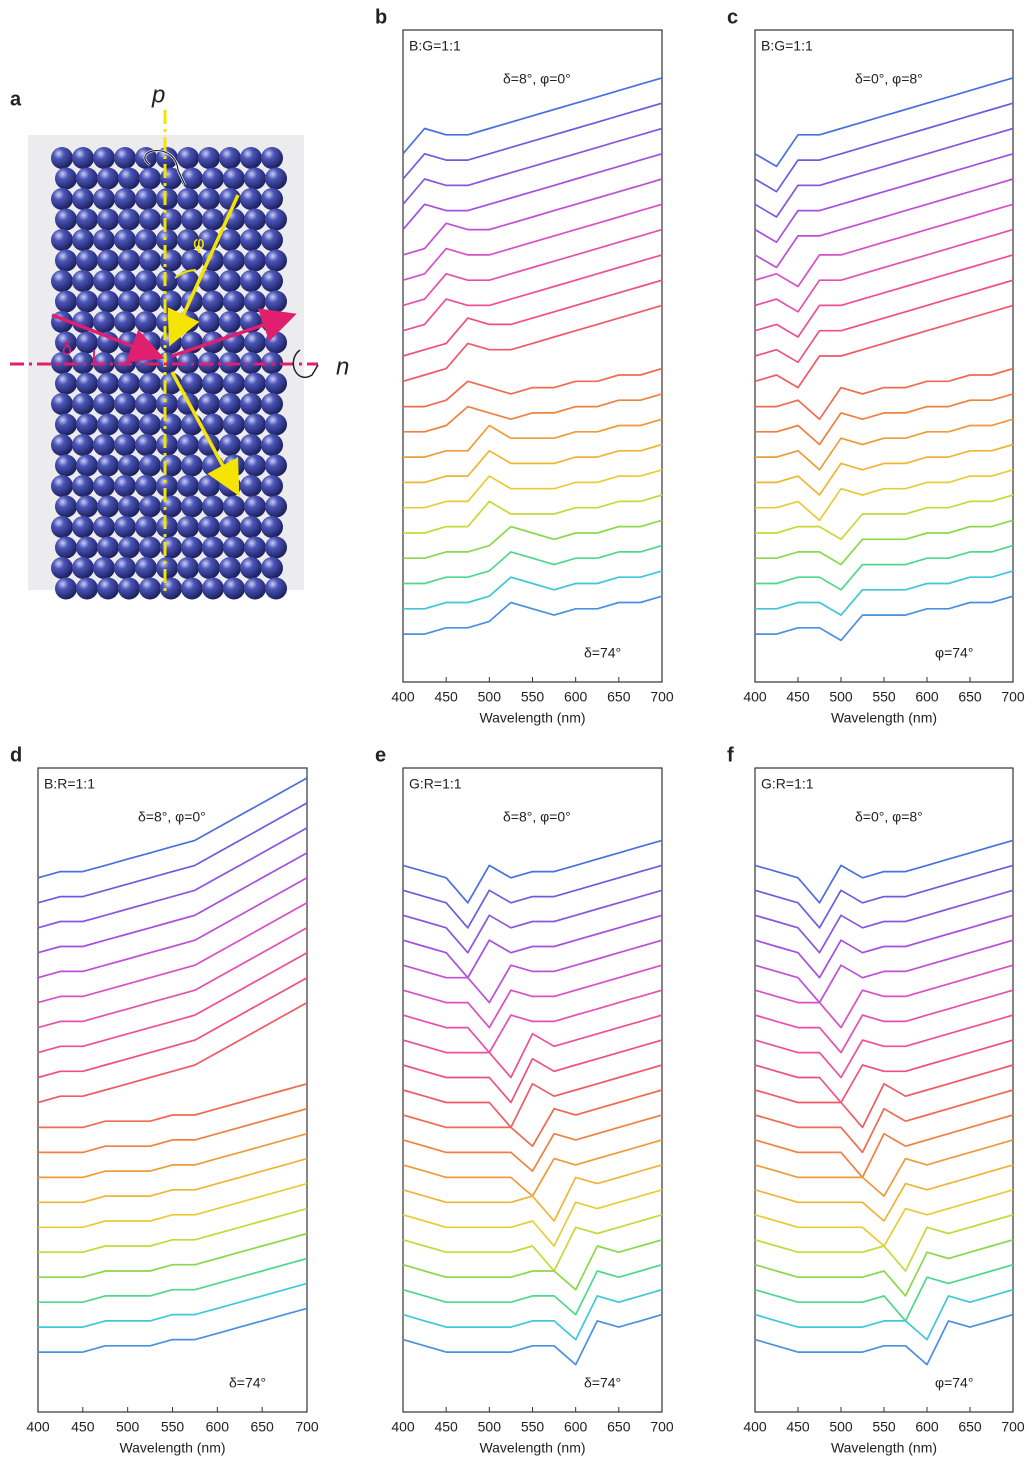  Describe the element at coordinates (108, 338) in the screenshot. I see `incident-arrow` at that location.